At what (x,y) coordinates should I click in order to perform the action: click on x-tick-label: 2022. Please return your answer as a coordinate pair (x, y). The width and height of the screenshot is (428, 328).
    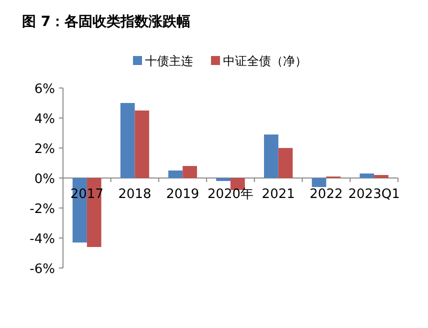
    Looking at the image, I should click on (326, 194).